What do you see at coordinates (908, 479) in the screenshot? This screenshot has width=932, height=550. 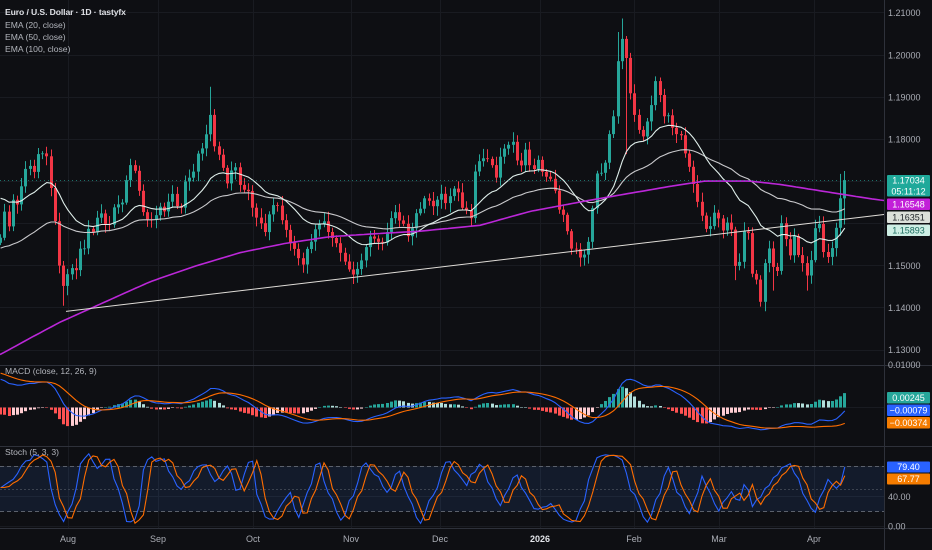 I see `svg-text: 67.77` at bounding box center [908, 479].